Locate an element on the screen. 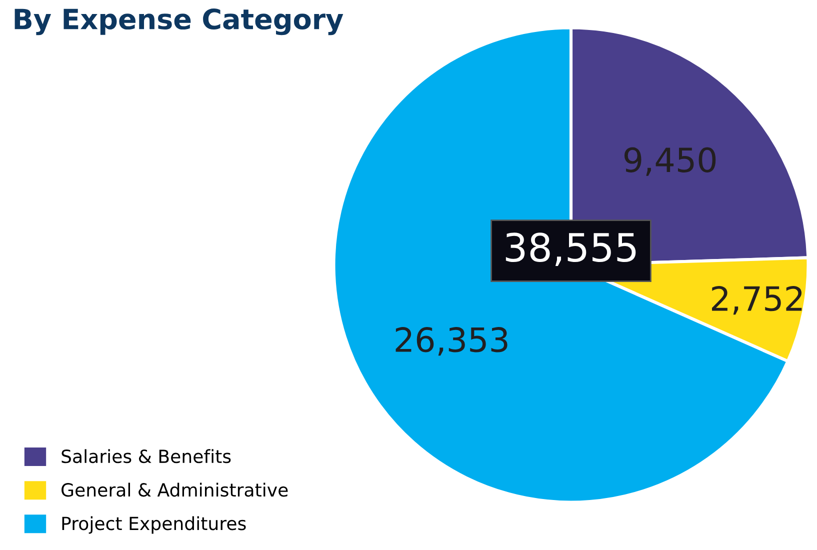  data-label: 9,450 is located at coordinates (670, 161).